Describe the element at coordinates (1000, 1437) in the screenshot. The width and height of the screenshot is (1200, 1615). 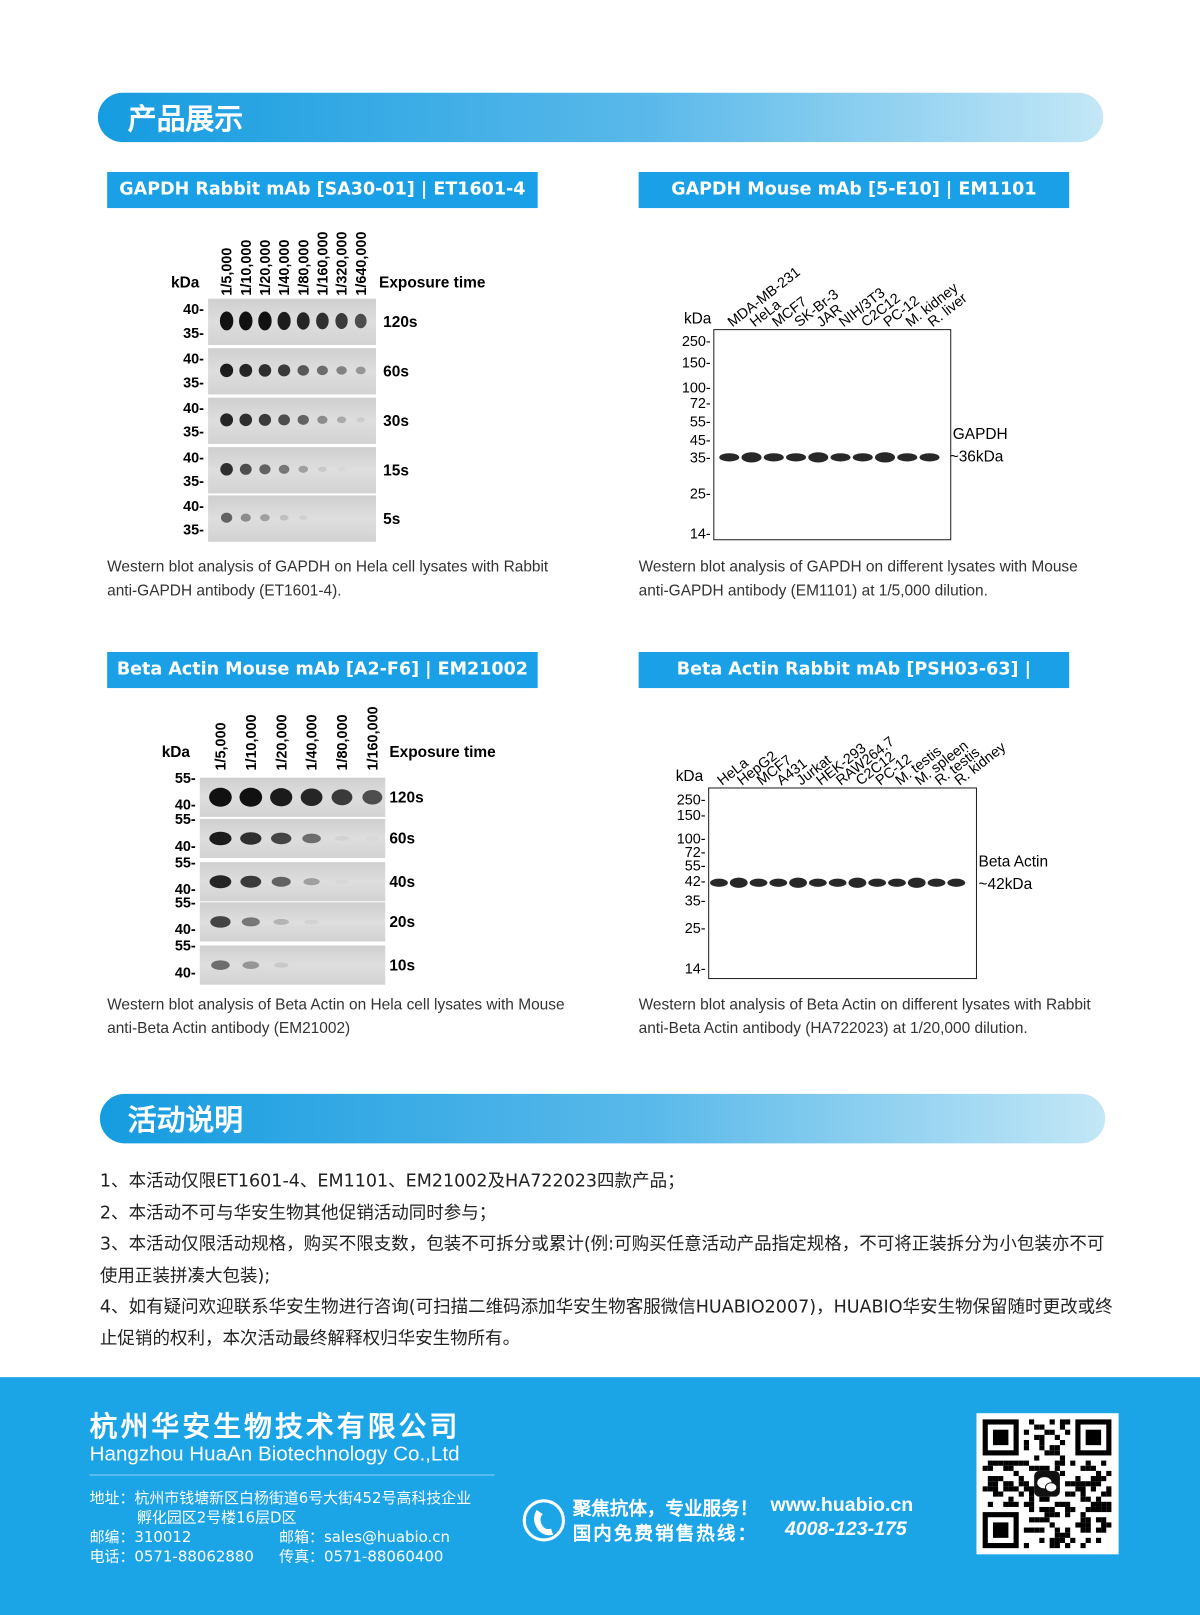
I see `qr-finder` at that location.